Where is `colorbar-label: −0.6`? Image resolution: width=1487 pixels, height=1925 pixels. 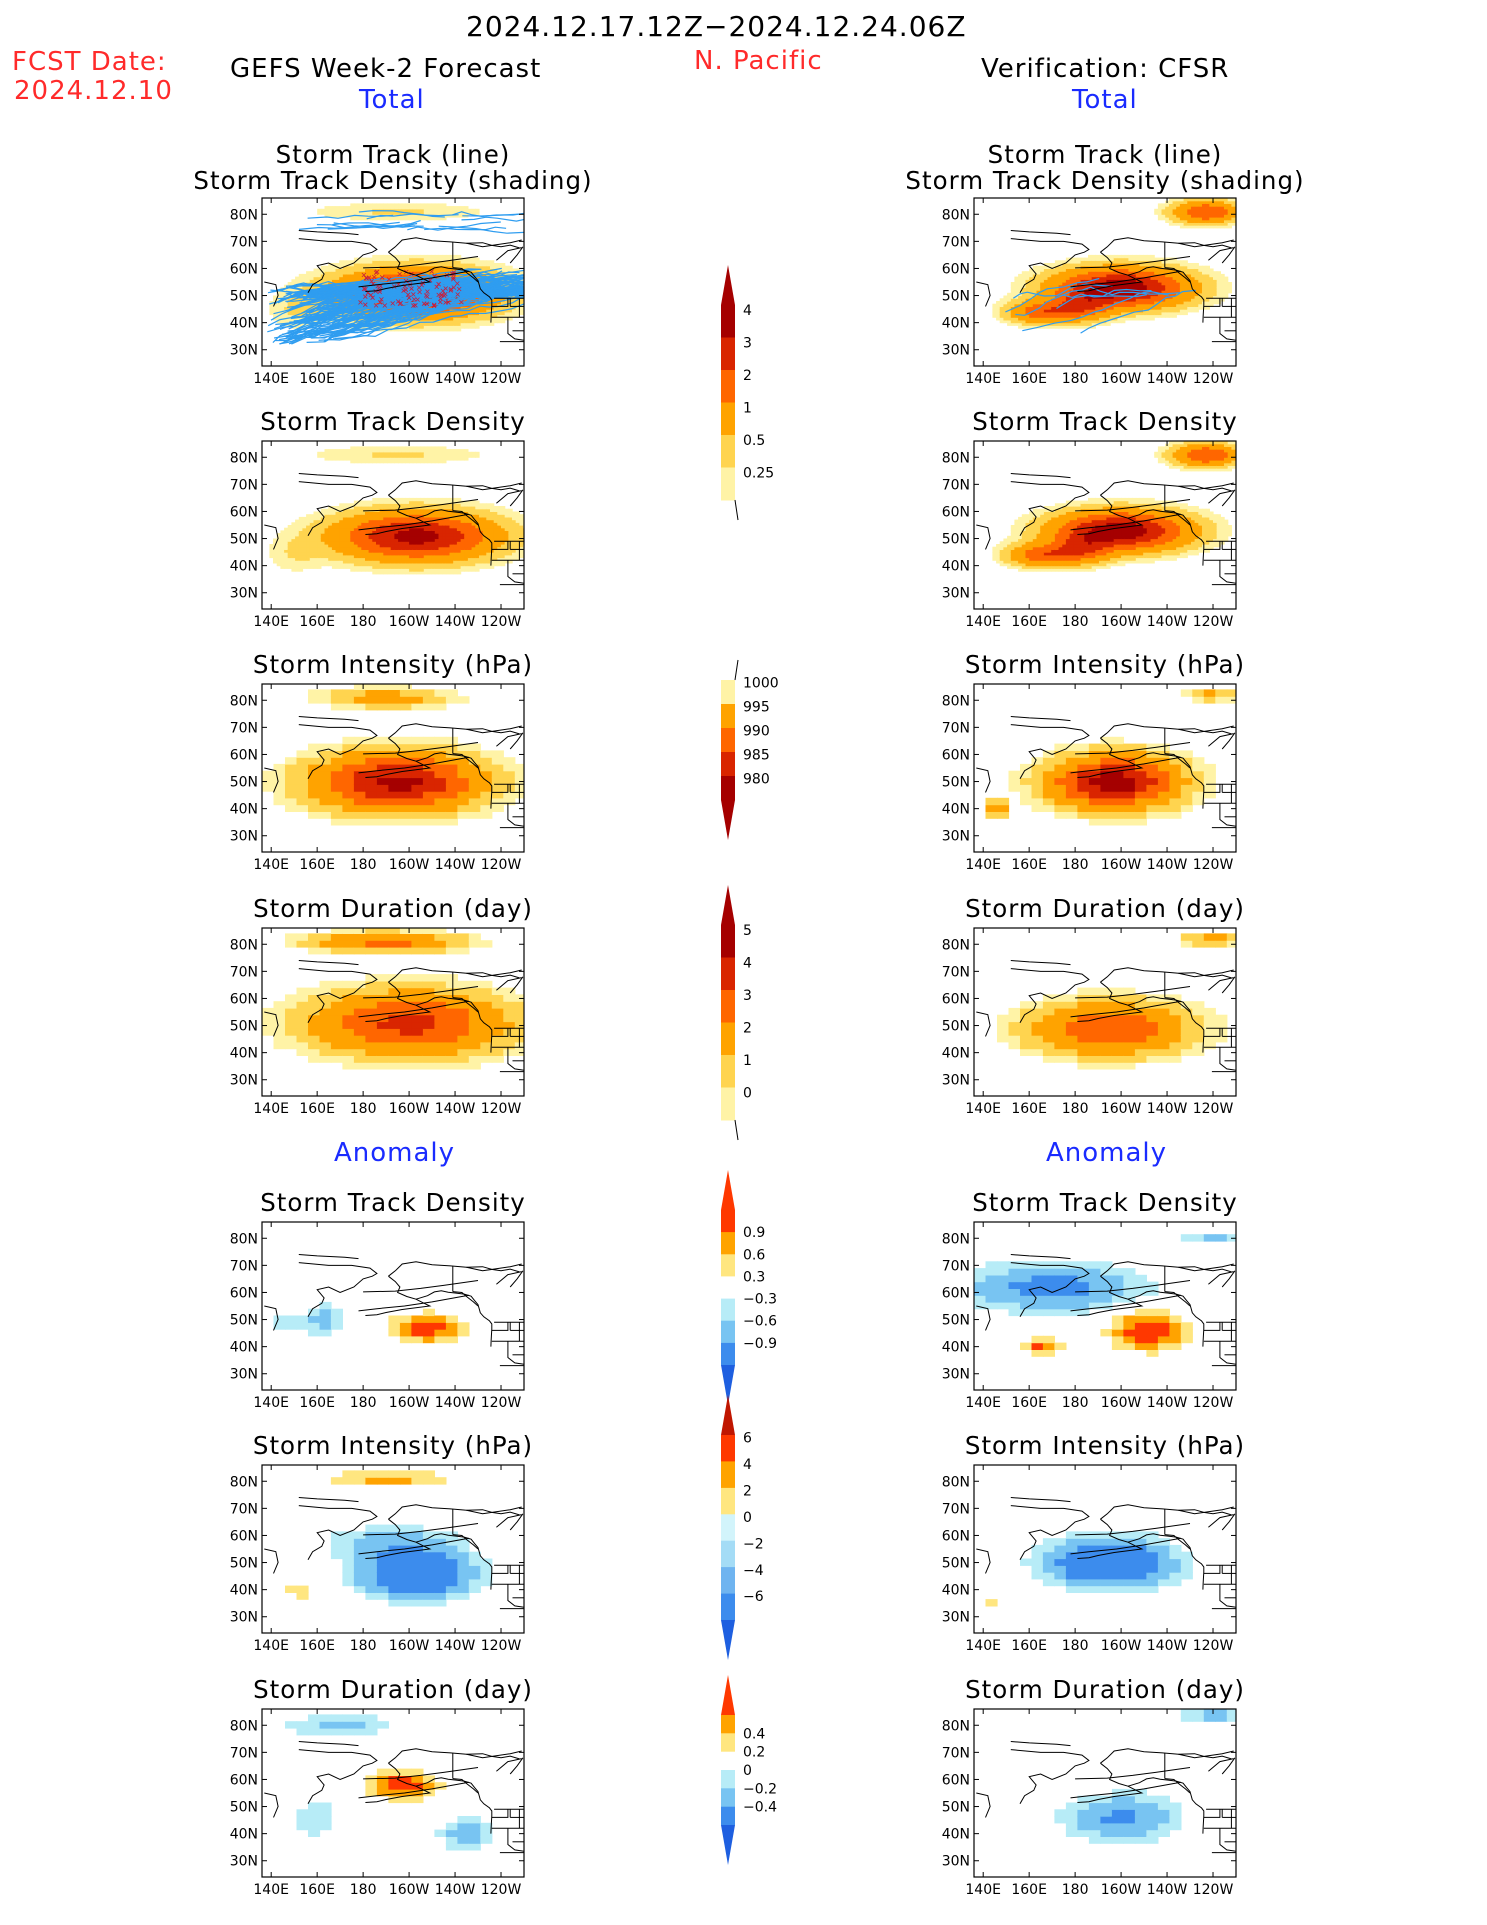 colorbar-label: −0.6 is located at coordinates (760, 1322).